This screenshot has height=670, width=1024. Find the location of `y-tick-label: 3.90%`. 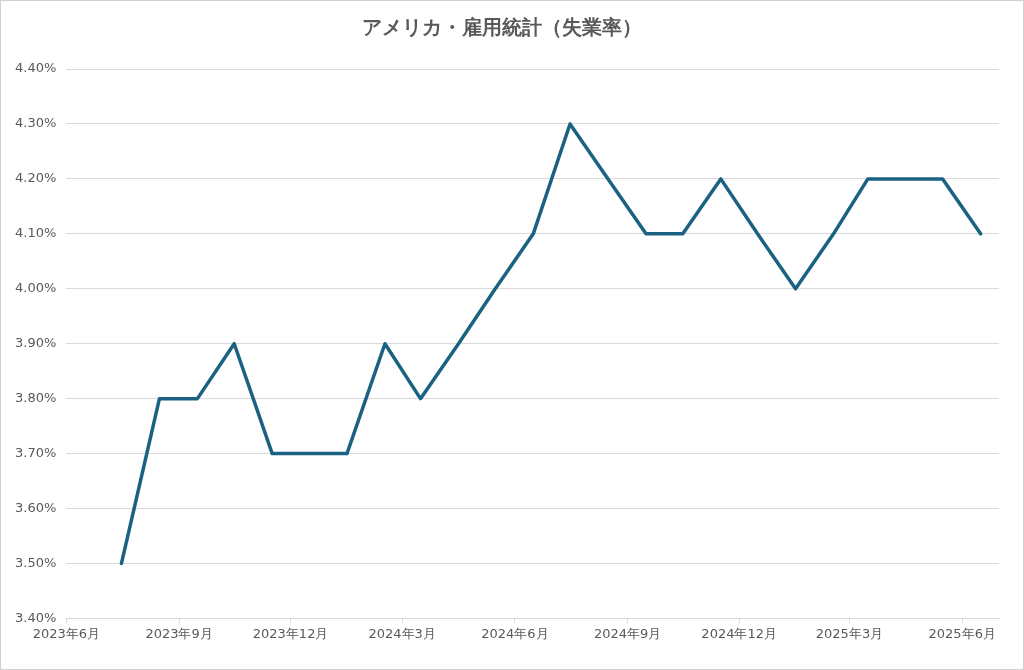

y-tick-label: 3.90% is located at coordinates (35, 343).